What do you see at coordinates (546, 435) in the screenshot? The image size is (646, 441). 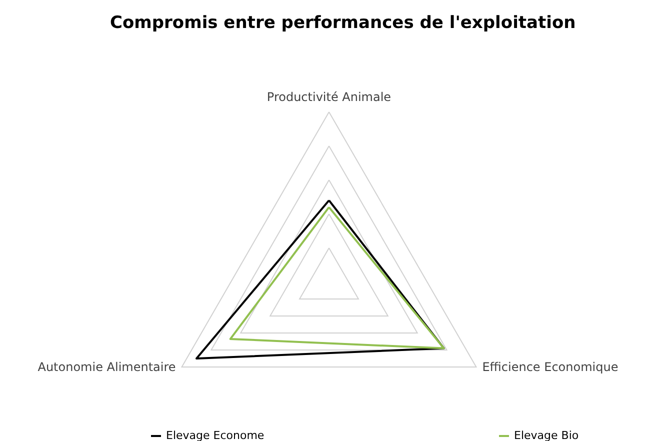 I see `legend-label: Elevage Bio` at bounding box center [546, 435].